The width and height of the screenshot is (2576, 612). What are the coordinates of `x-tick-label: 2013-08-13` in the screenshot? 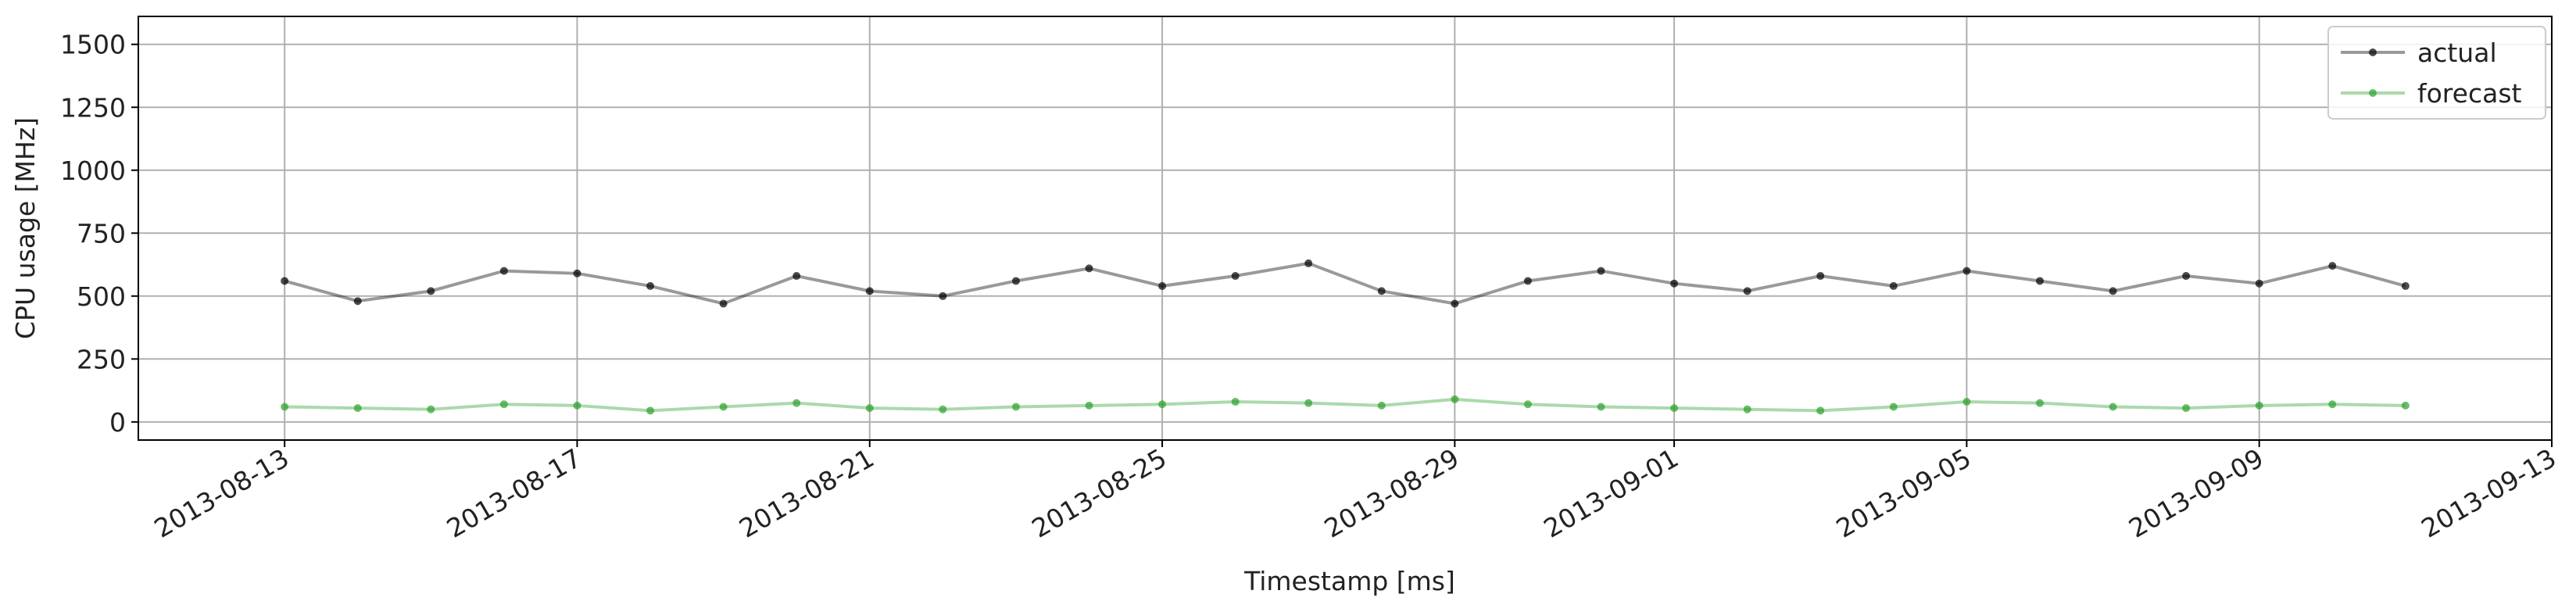 It's located at (222, 493).